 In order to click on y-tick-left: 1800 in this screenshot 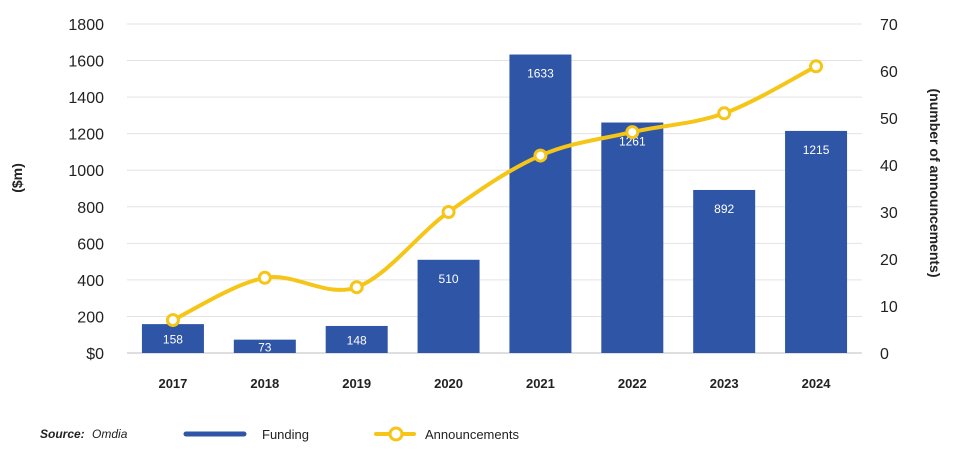, I will do `click(86, 25)`.